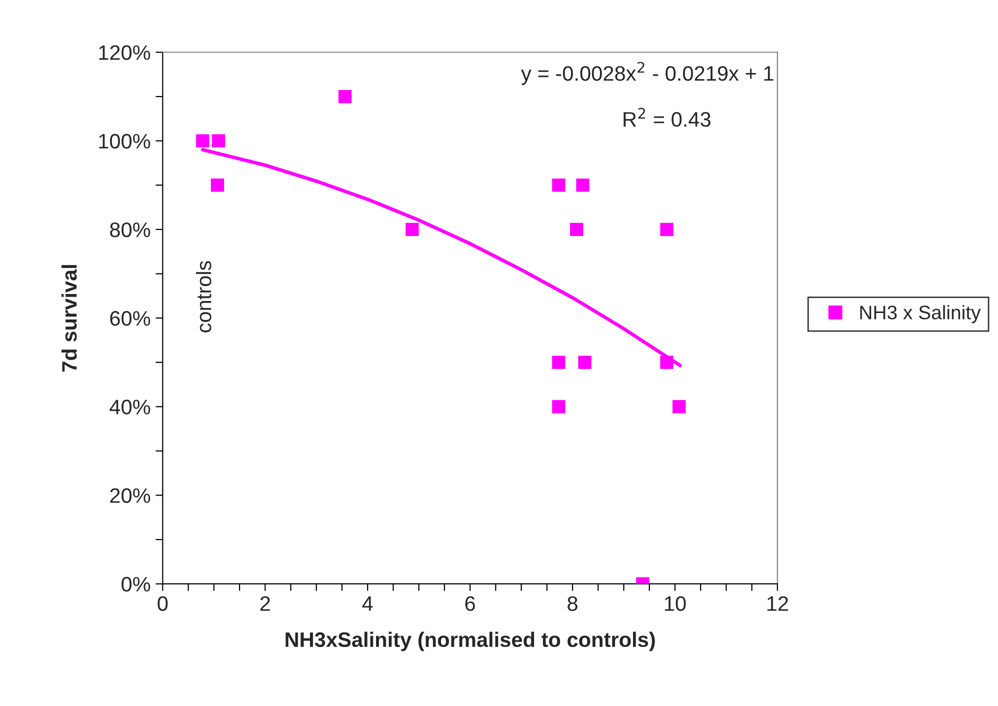 This screenshot has height=706, width=998. I want to click on annotation: R$^{2}$ = 0.43, so click(667, 117).